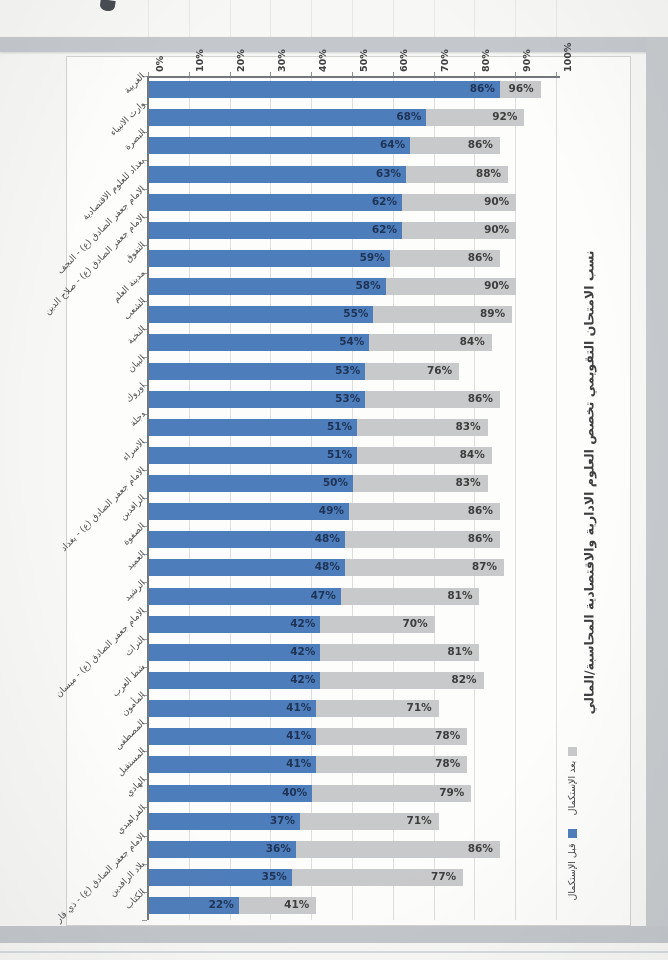 This screenshot has width=668, height=960. Describe the element at coordinates (484, 567) in the screenshot. I see `bar-after-value-label: 87%` at that location.